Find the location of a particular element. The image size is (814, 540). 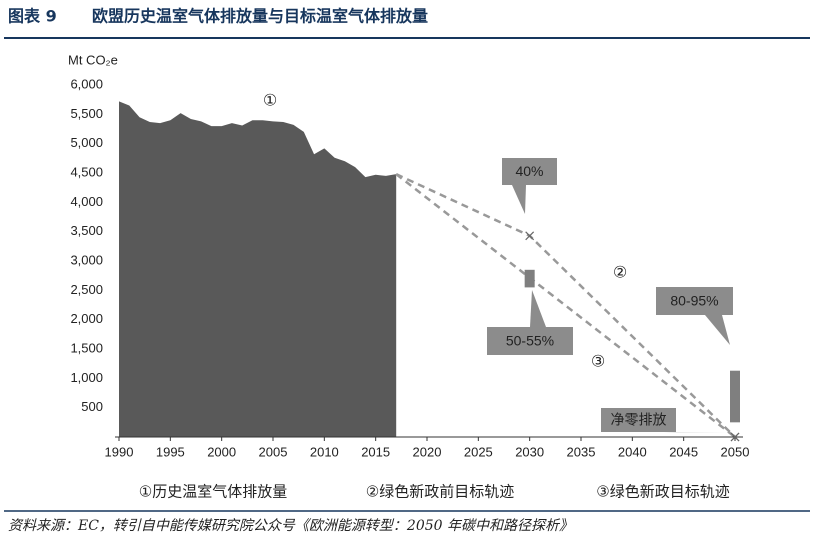

legend-entry: ③绿色新政目标轨迹 is located at coordinates (662, 492).